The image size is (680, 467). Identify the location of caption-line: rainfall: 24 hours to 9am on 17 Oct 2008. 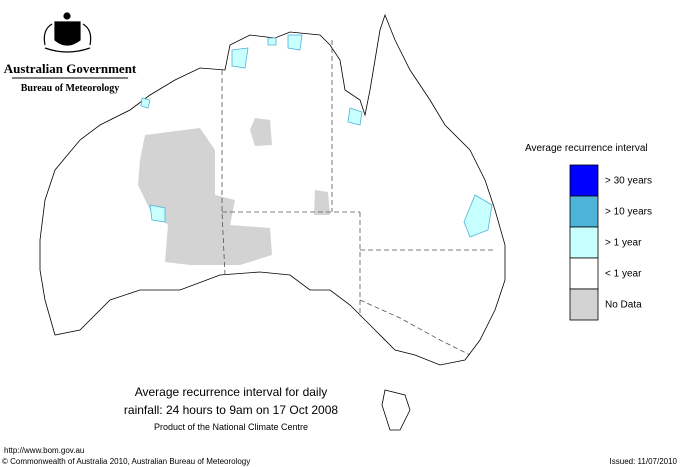
(231, 410).